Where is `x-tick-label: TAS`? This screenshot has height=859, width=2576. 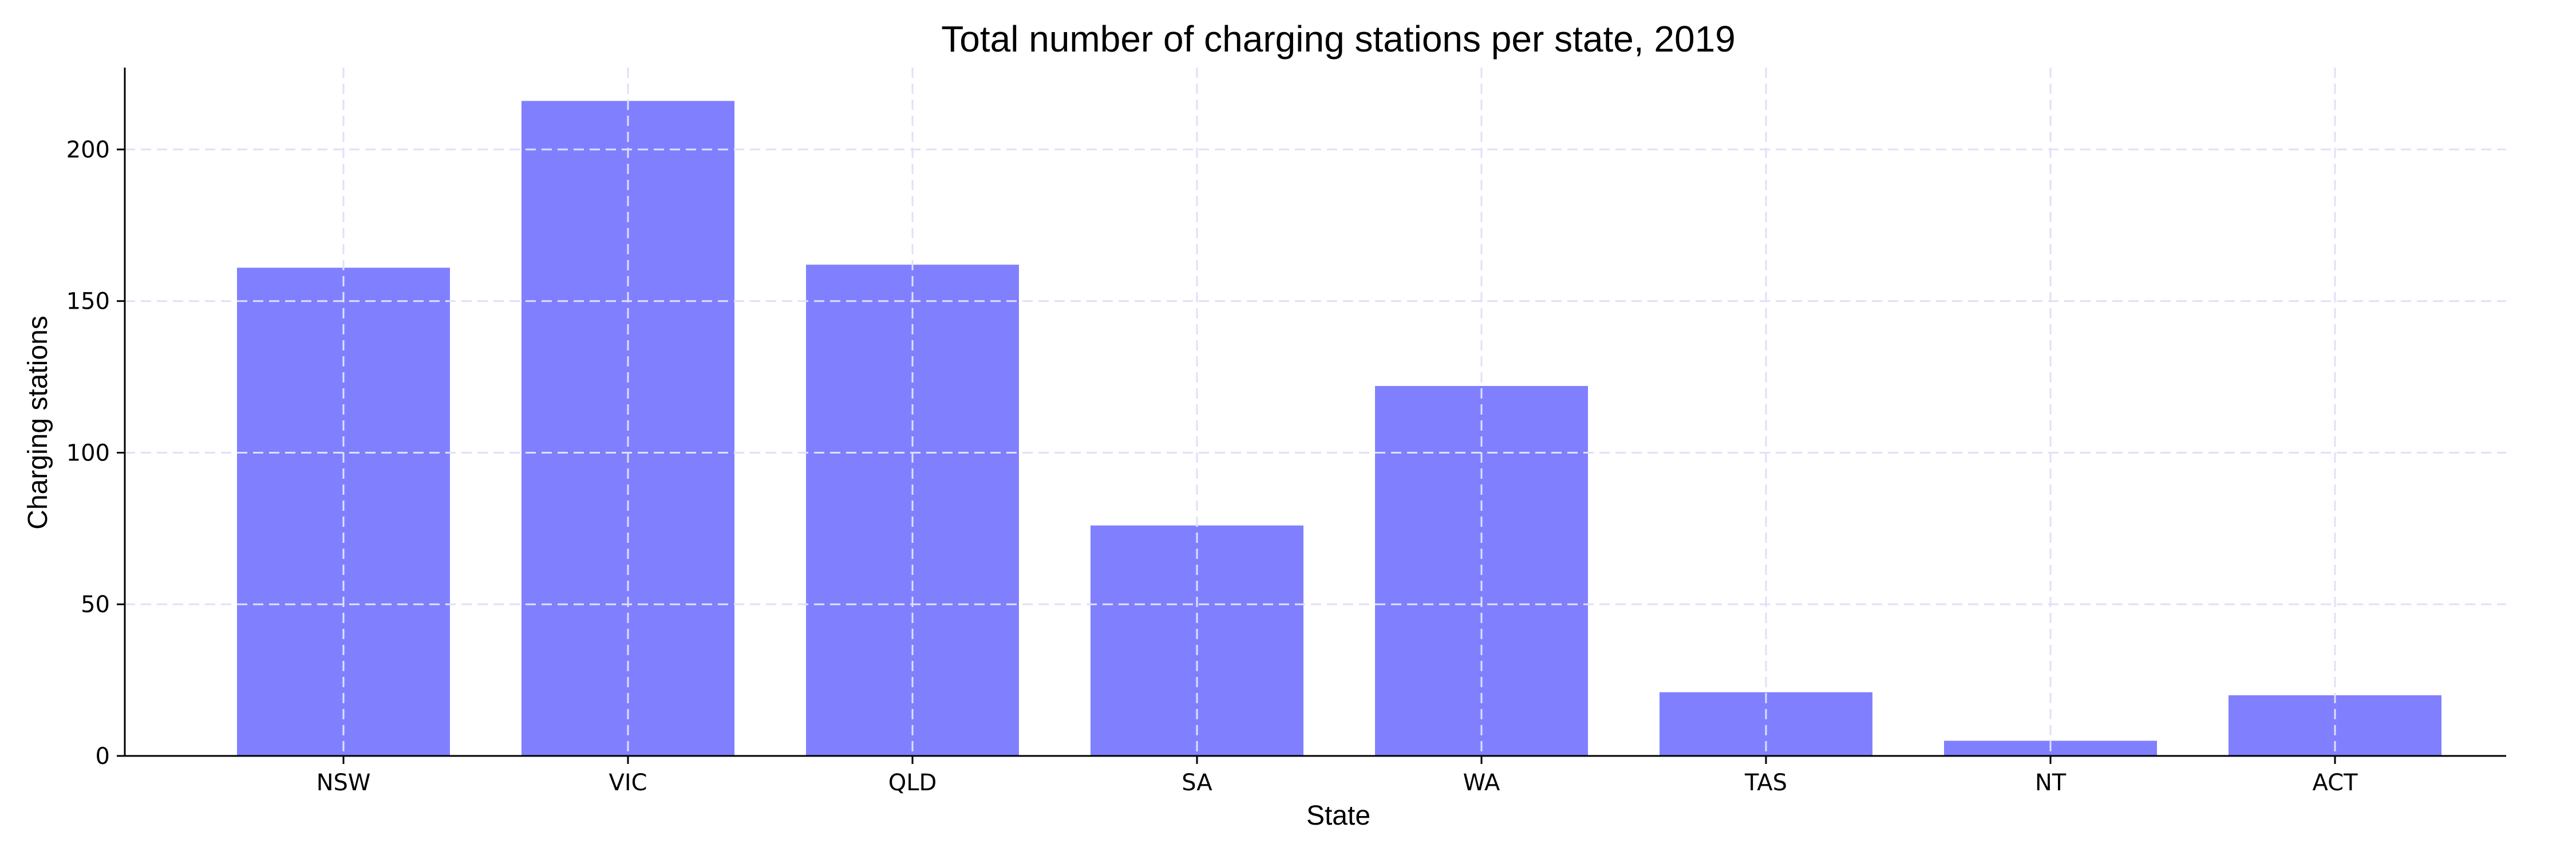 x-tick-label: TAS is located at coordinates (1765, 783).